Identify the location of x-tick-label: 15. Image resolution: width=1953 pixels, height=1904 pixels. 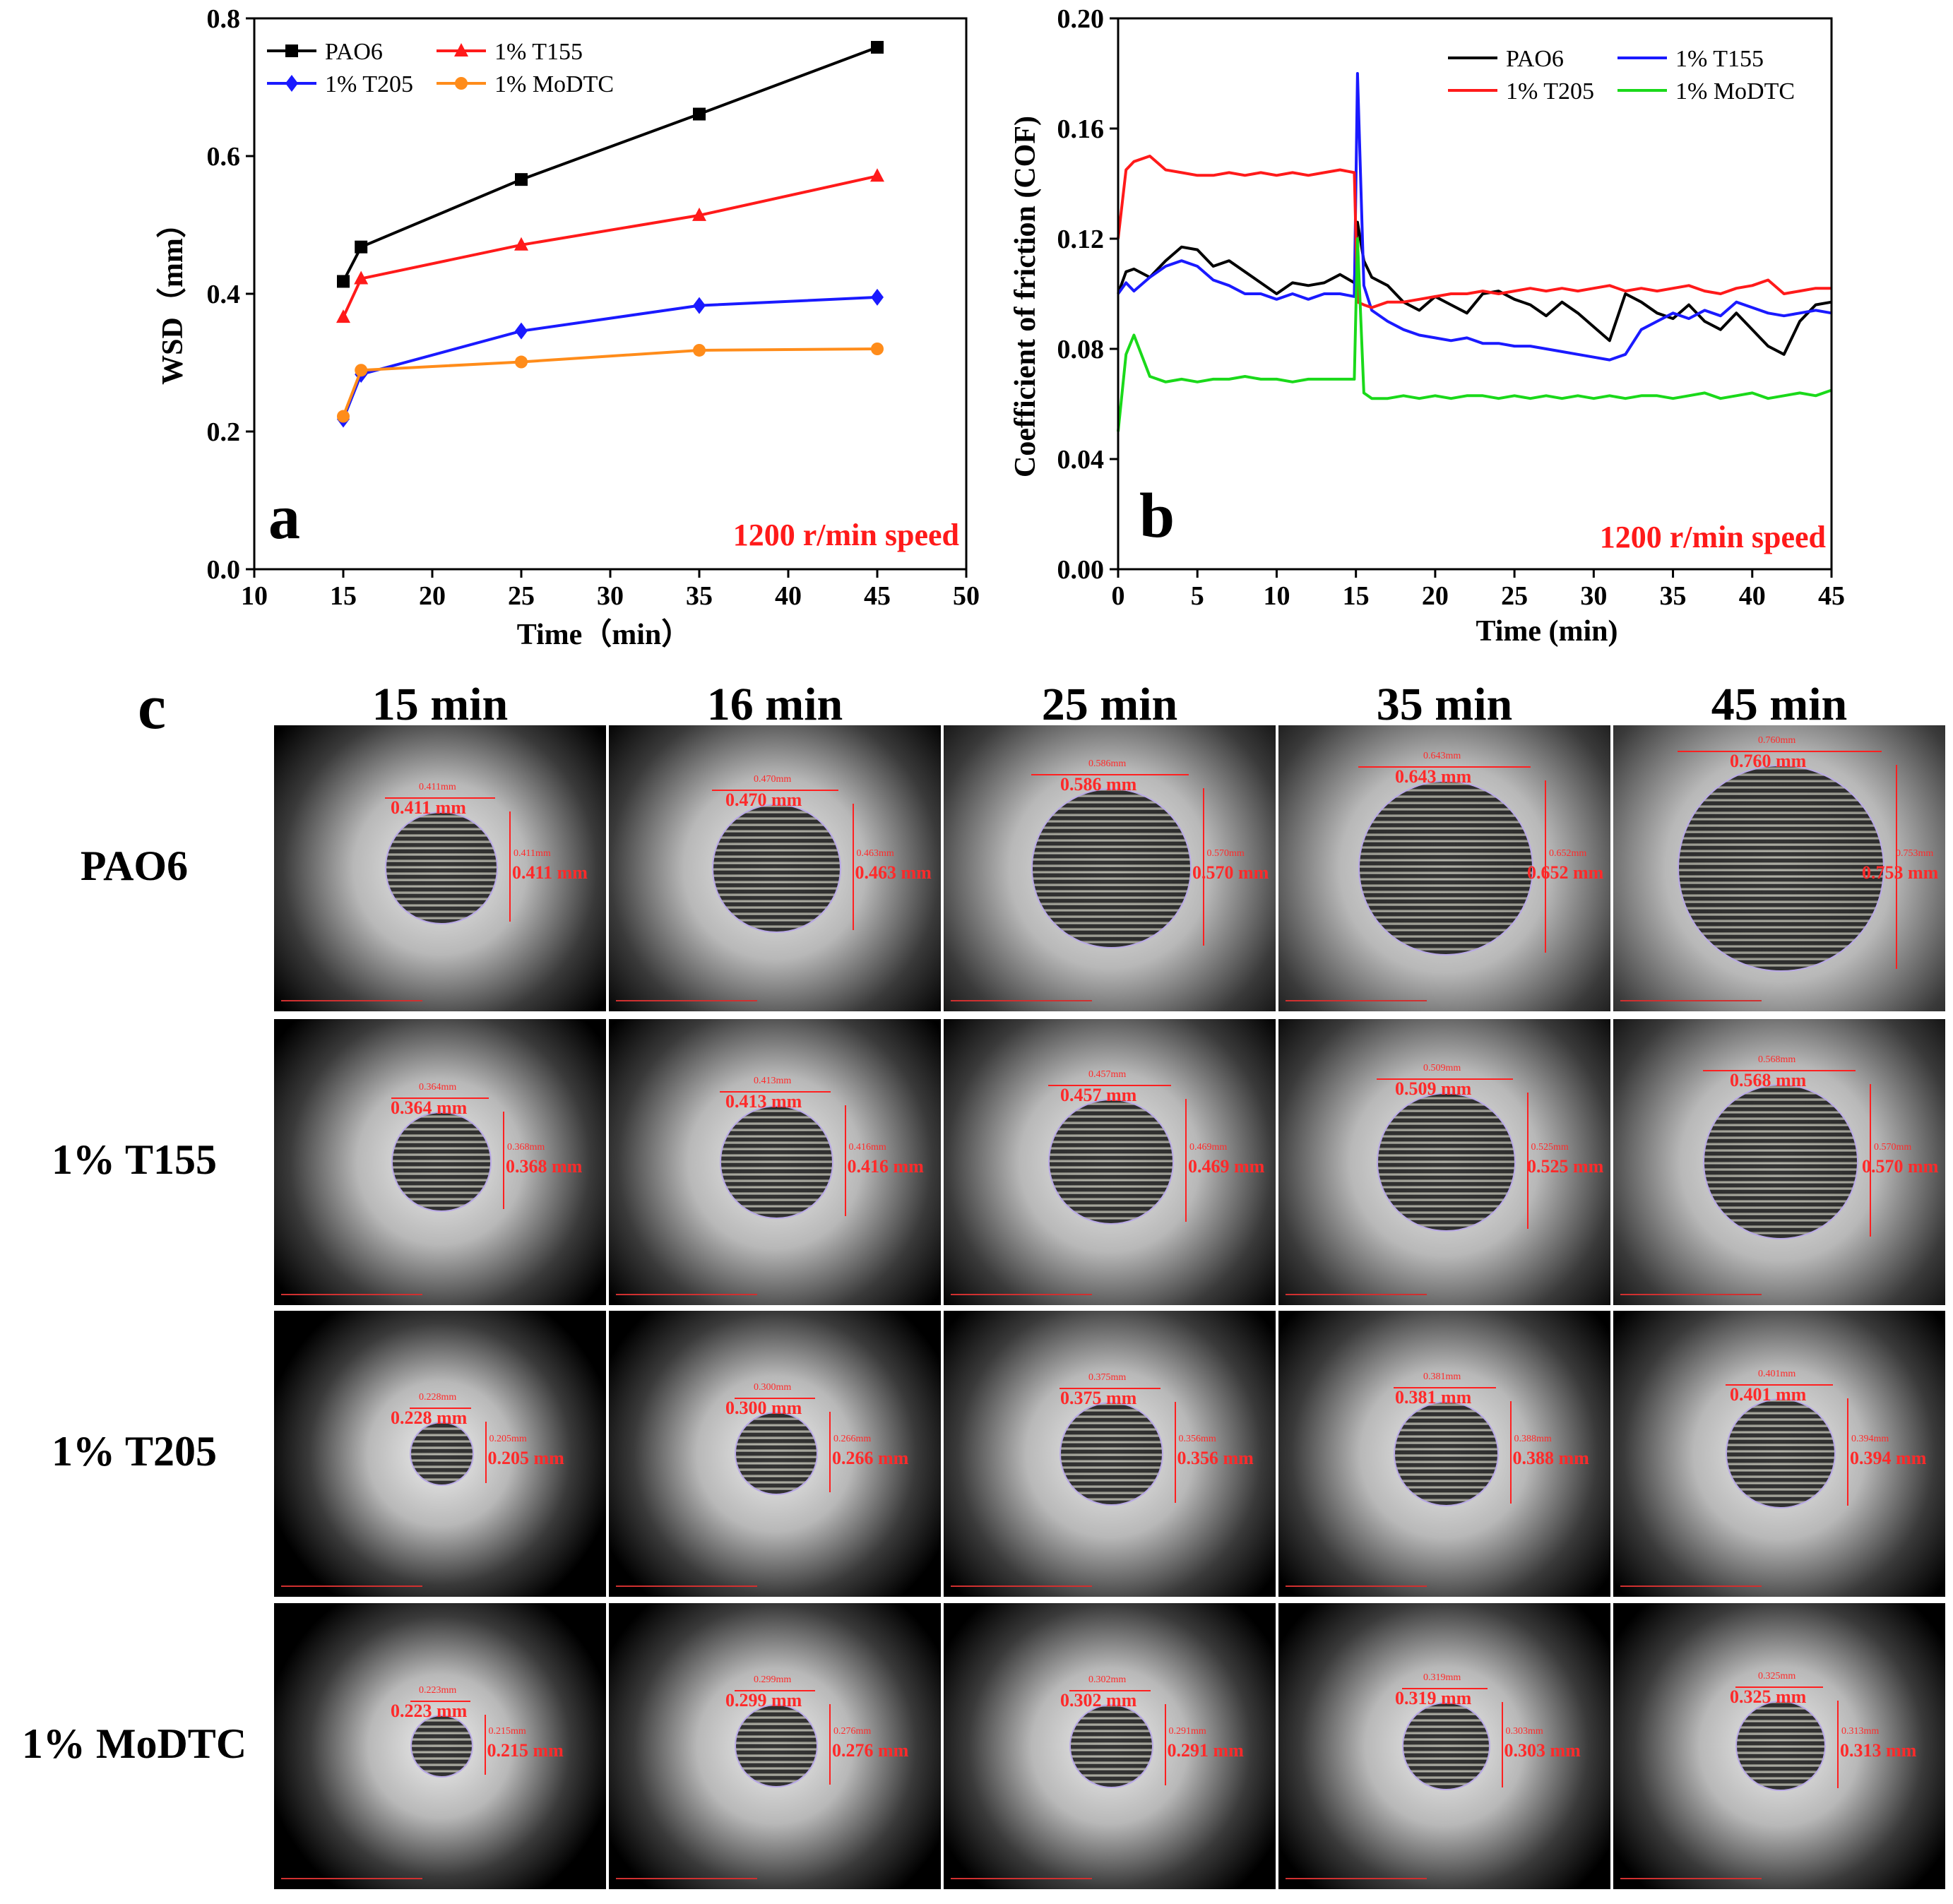
(343, 596).